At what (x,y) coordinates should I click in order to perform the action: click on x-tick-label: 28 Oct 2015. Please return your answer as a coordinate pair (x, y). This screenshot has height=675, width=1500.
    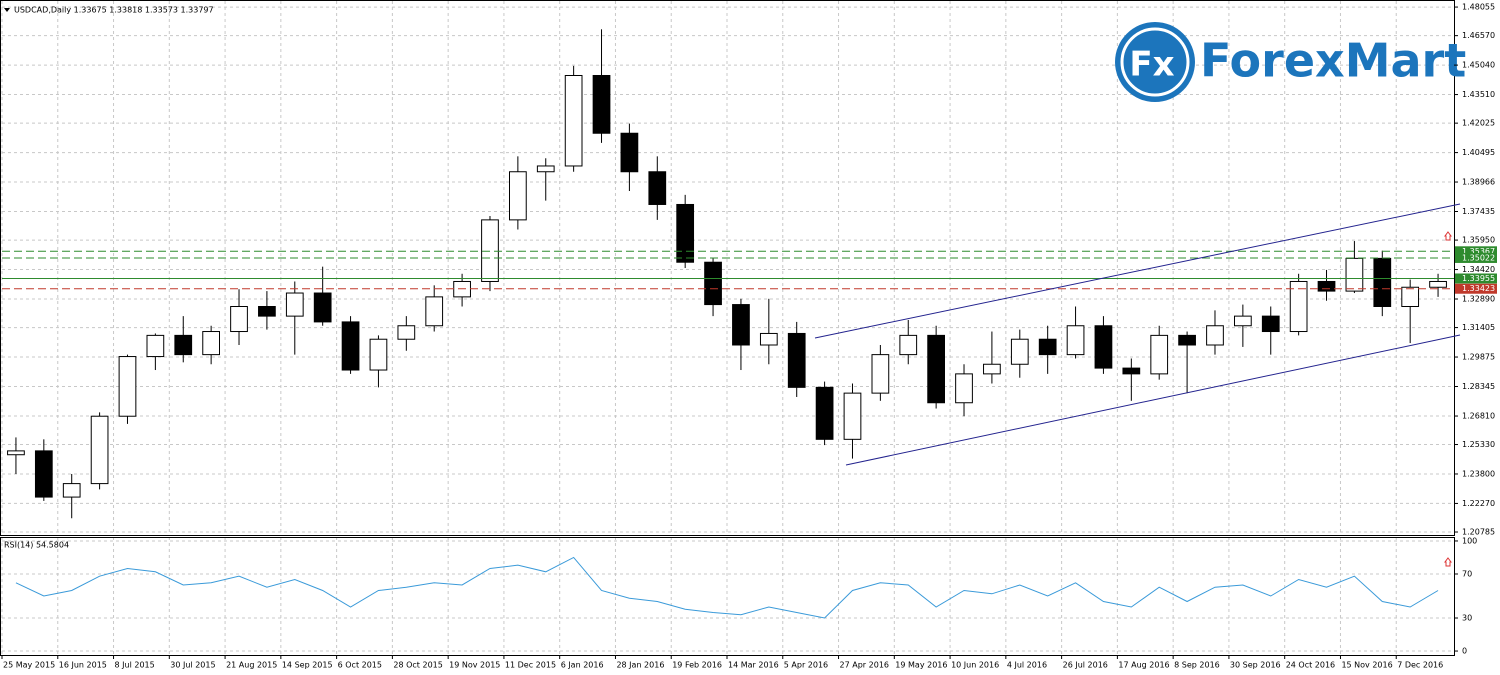
    Looking at the image, I should click on (417, 665).